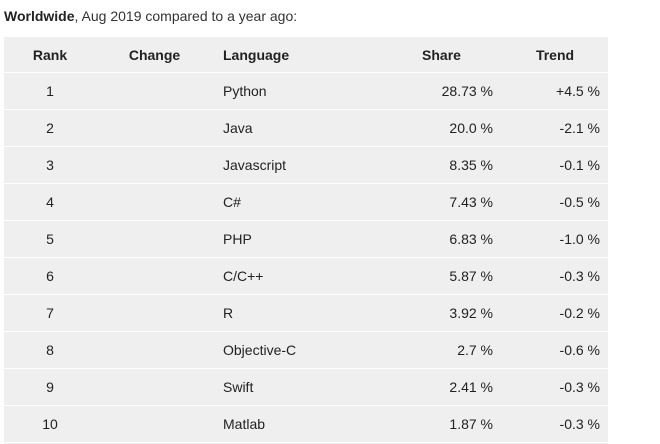 This screenshot has width=660, height=444. Describe the element at coordinates (578, 91) in the screenshot. I see `trend-cell: +4.5 %` at that location.